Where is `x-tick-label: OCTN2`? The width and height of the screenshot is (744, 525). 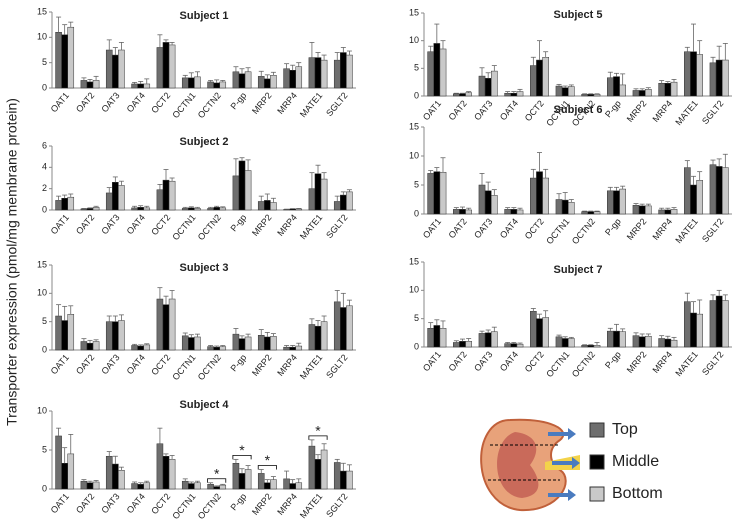
x-tick-label: OCTN2 is located at coordinates (209, 227).